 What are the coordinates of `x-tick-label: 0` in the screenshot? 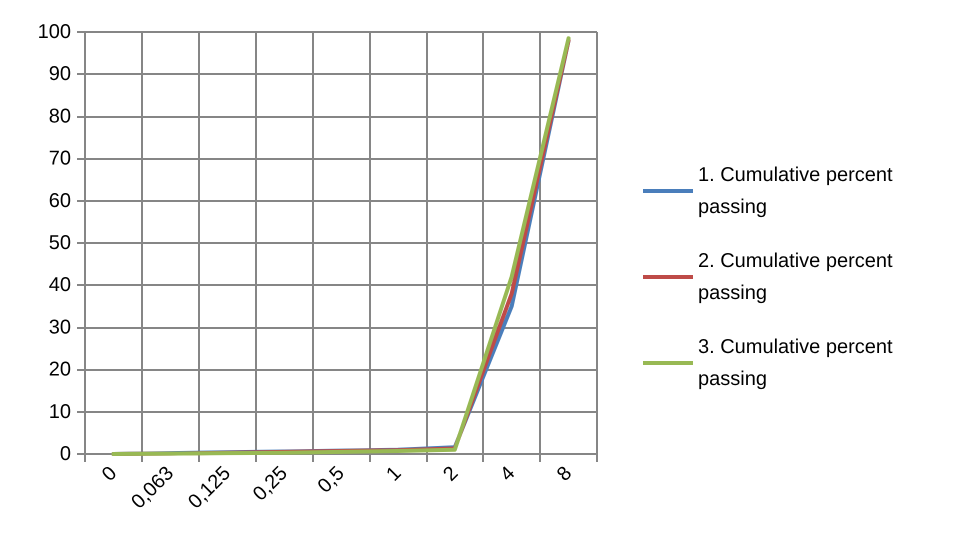 It's located at (110, 474).